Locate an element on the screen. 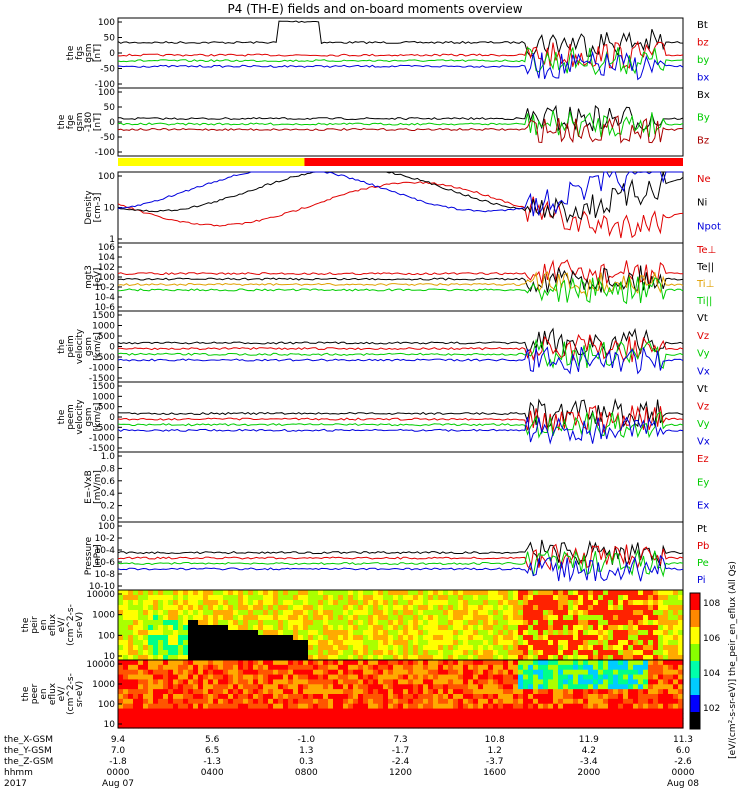 The image size is (750, 800). legend-entry: Pi is located at coordinates (701, 580).